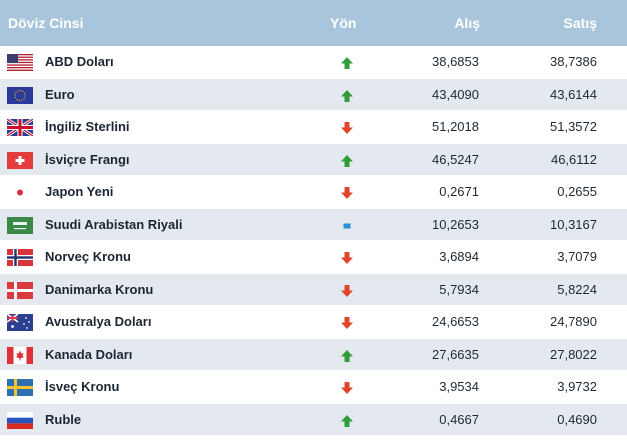  I want to click on table-header: Döviz Cinsi Yön Alış Satış, so click(313, 23).